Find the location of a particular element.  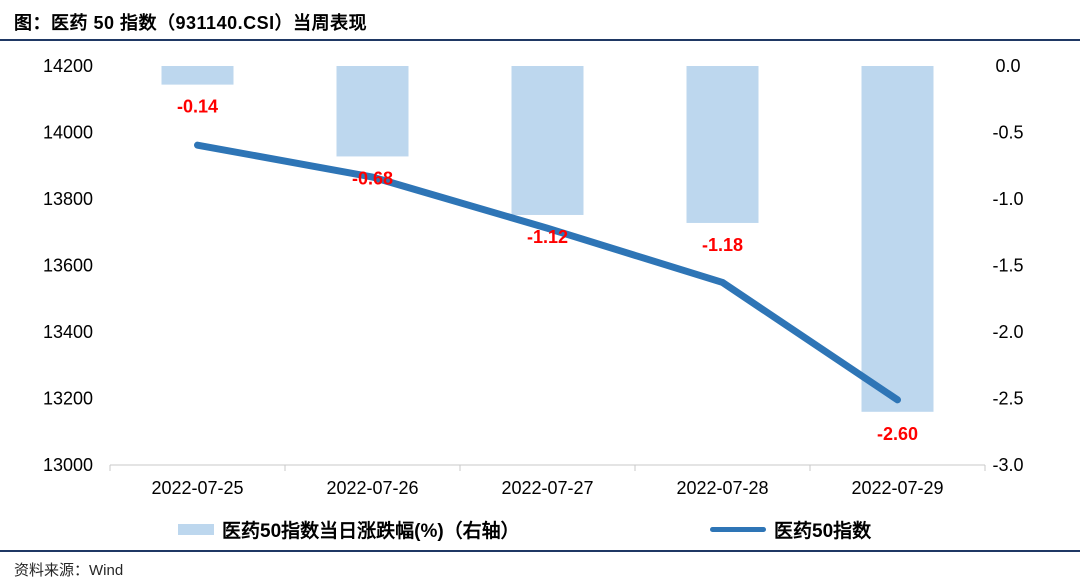

right-axis-tick-label: 0.0 is located at coordinates (1007, 66).